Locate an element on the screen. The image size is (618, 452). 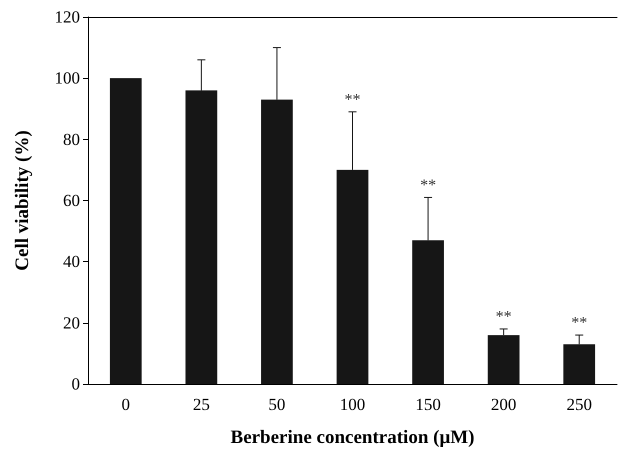
x-tick-label: 50 is located at coordinates (277, 404).